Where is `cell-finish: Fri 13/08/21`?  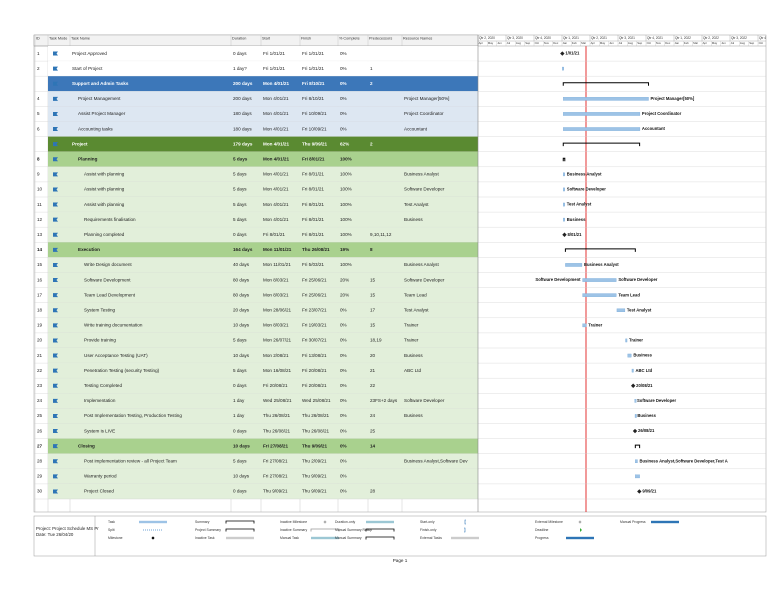 cell-finish: Fri 13/08/21 is located at coordinates (314, 355).